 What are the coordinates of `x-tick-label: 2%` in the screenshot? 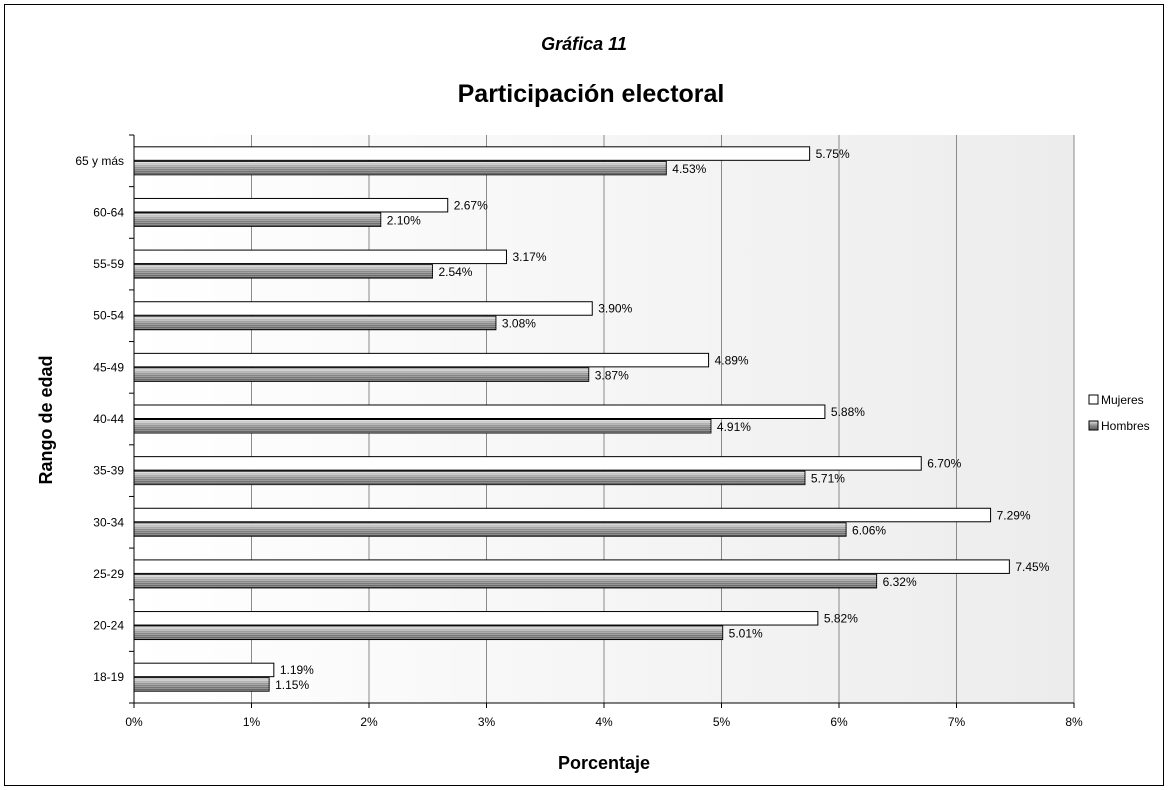 It's located at (369, 722).